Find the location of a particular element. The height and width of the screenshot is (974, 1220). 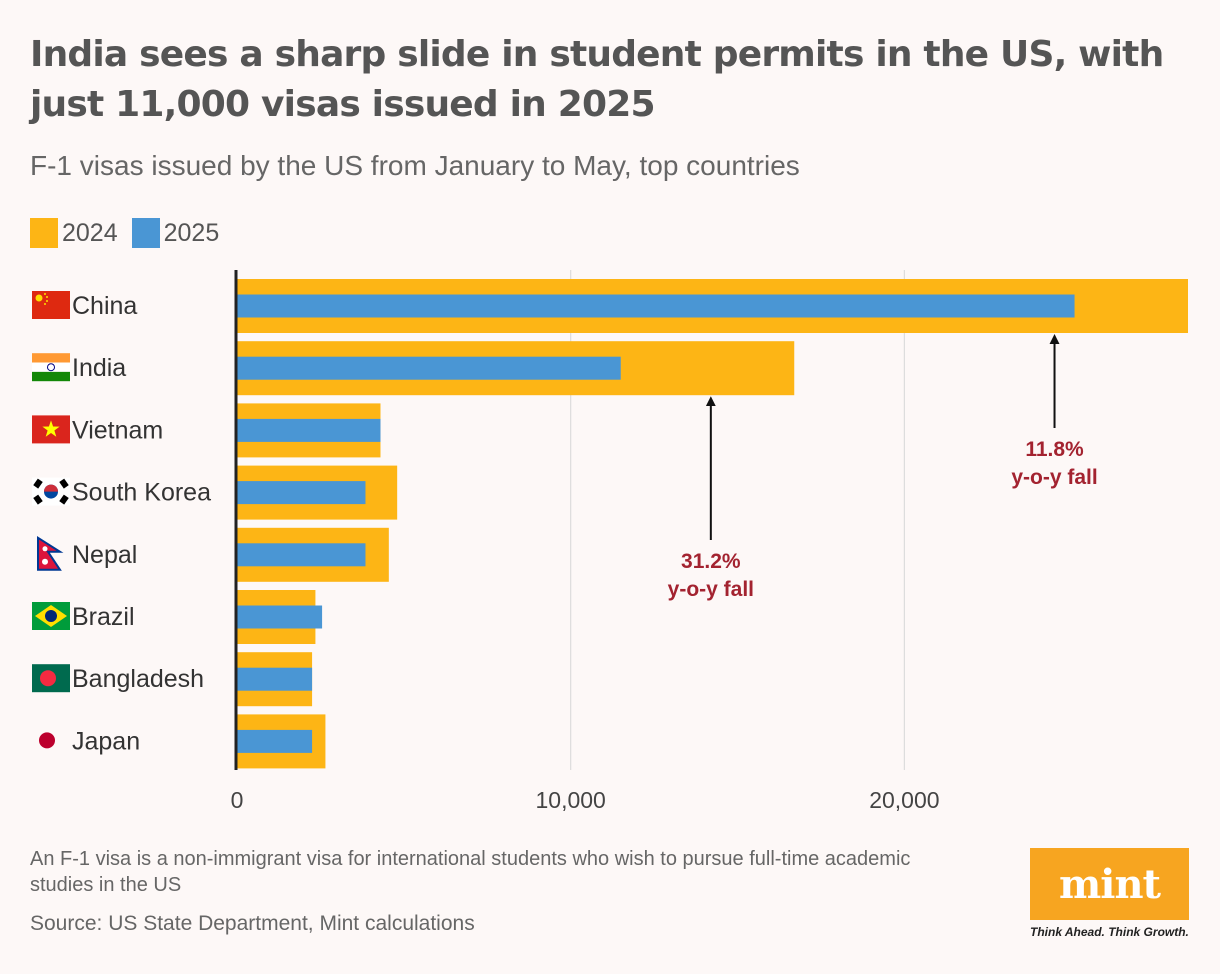

bar-2025-bangladesh is located at coordinates (275, 679).